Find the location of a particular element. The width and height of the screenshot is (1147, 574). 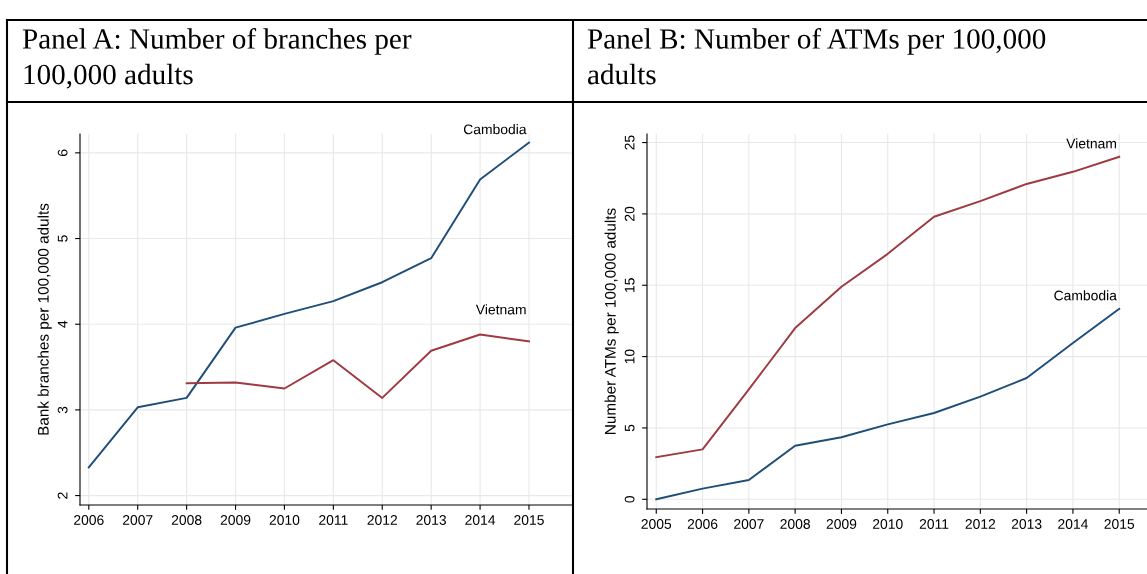

y-tick-label: 10 is located at coordinates (629, 356).